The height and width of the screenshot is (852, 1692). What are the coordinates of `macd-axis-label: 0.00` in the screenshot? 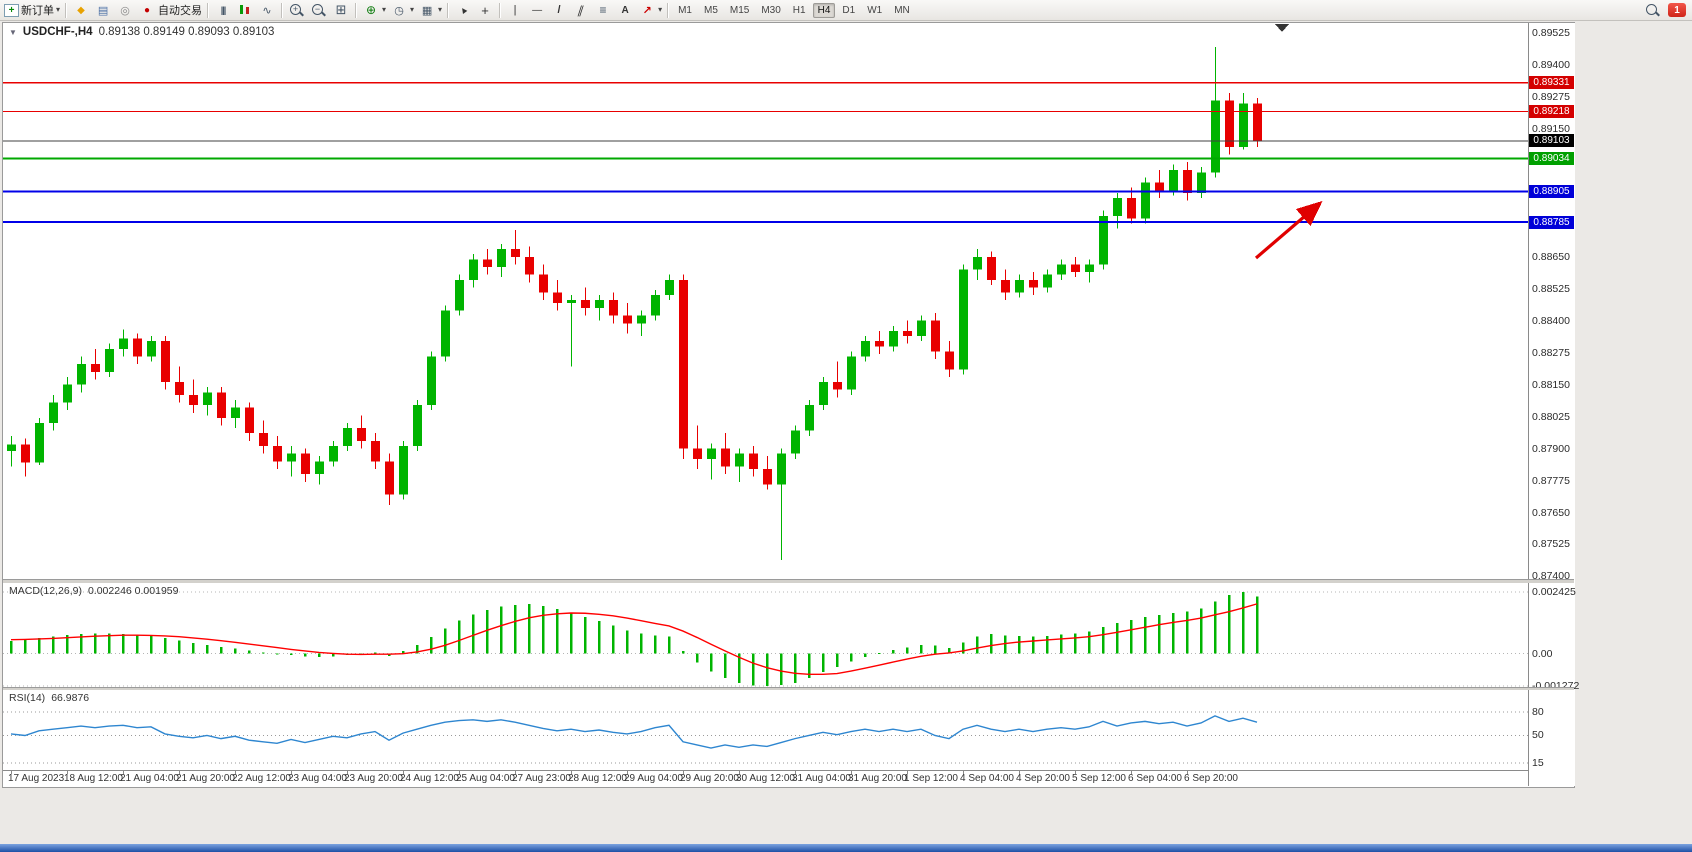 It's located at (1542, 653).